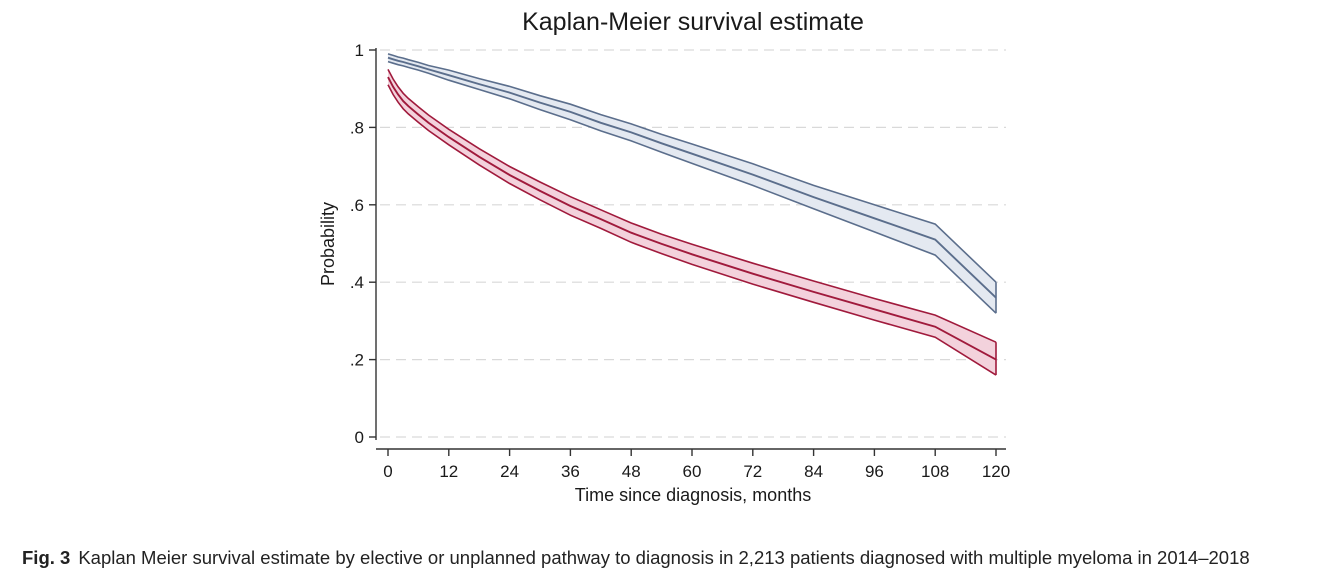  What do you see at coordinates (693, 22) in the screenshot?
I see `chart-title: Kaplan-Meier survival estimate` at bounding box center [693, 22].